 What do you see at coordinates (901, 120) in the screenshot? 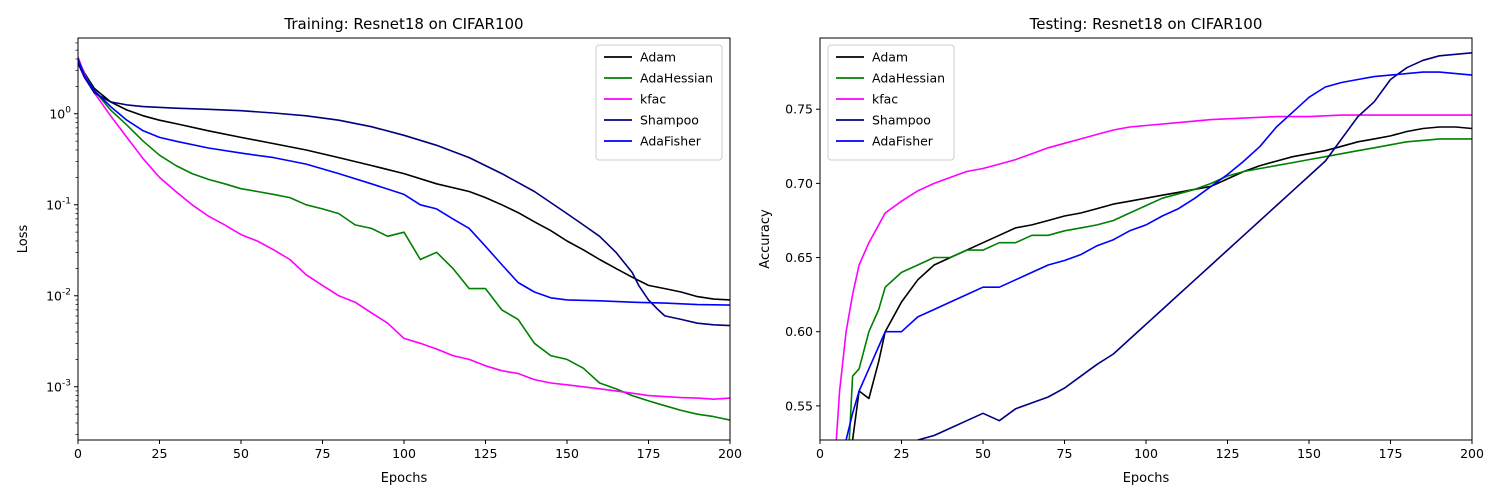
I see `testing-legend-label-shampoo: Shampoo` at bounding box center [901, 120].